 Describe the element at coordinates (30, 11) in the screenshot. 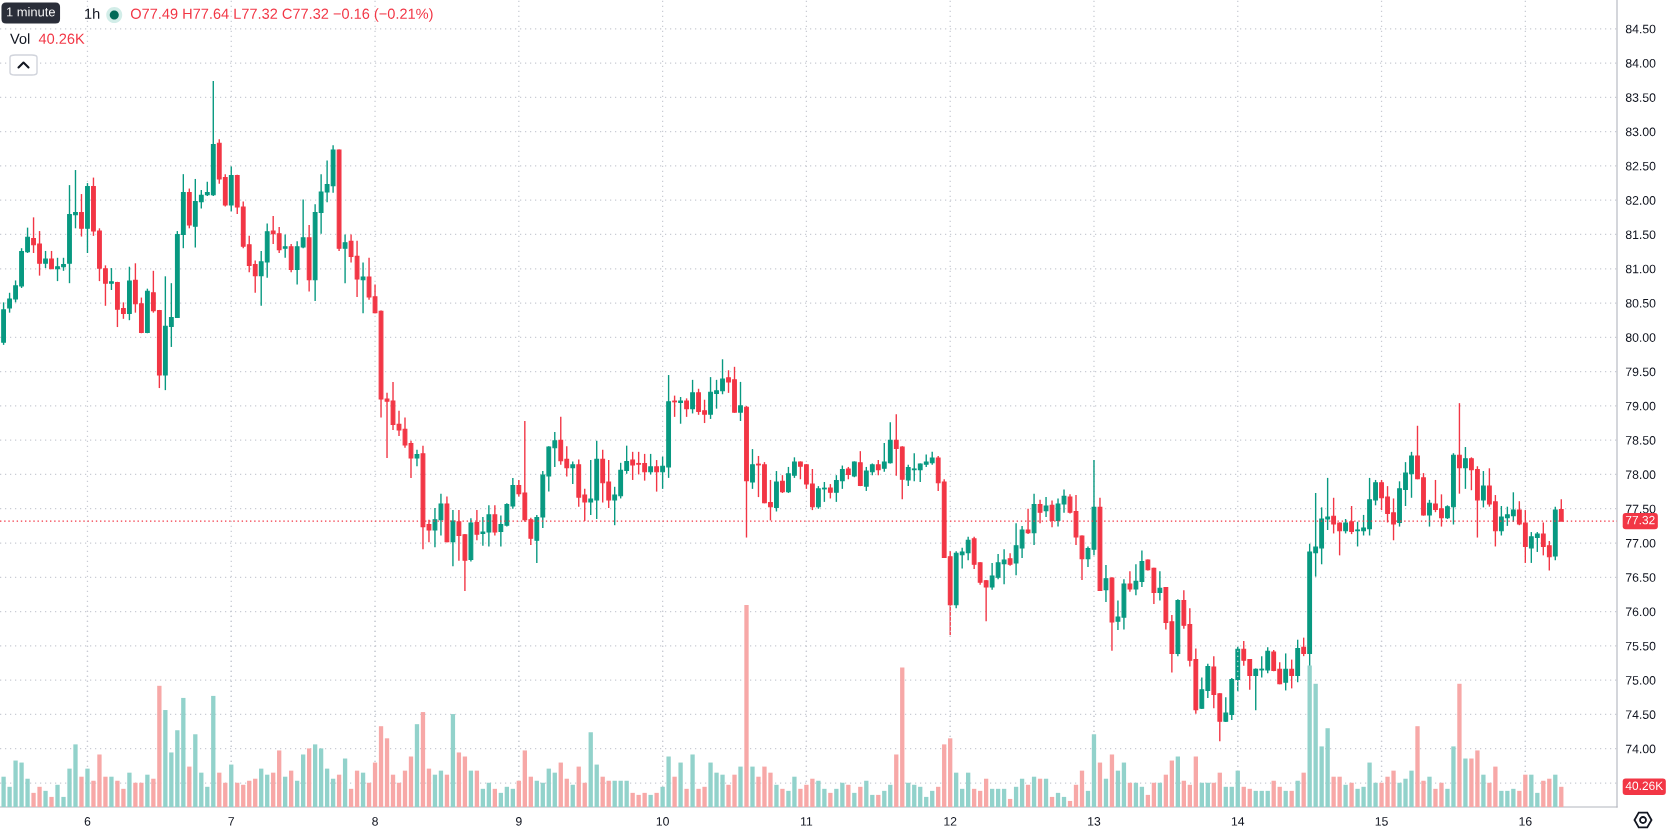

I see `annotation: 1 minute` at that location.